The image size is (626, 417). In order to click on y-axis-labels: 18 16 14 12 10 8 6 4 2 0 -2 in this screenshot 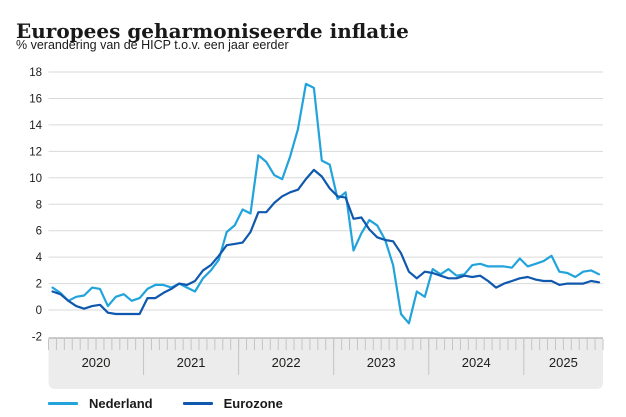, I will do `click(35, 205)`.